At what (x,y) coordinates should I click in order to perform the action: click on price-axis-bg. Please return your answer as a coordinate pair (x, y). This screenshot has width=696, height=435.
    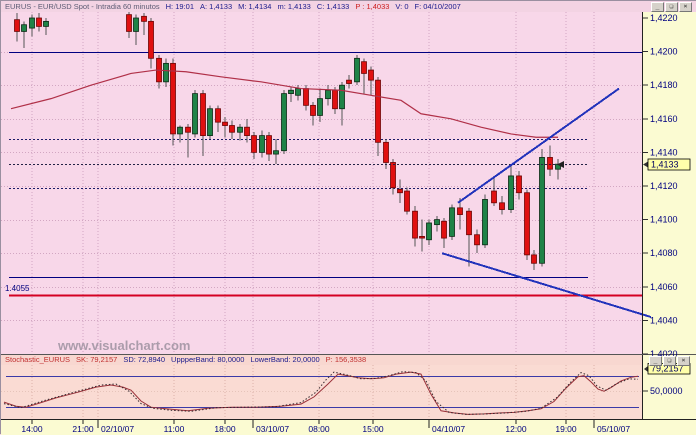
    Looking at the image, I should click on (669, 215).